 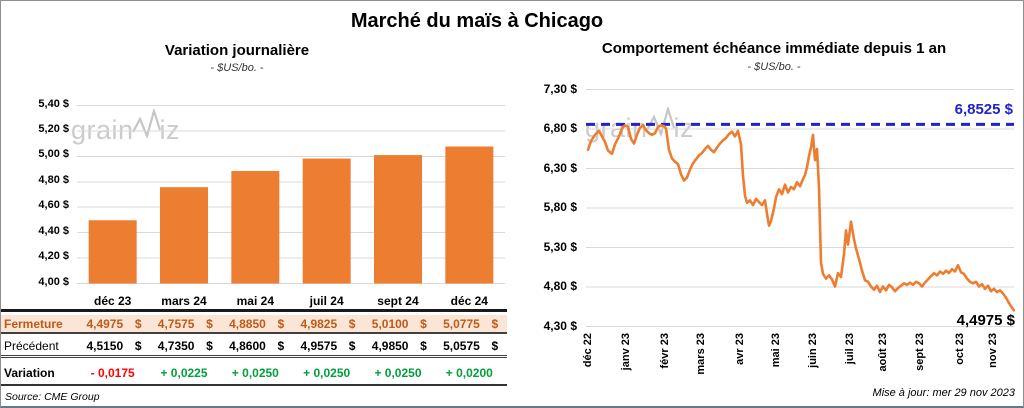 I want to click on x-tick-label: sept 23, so click(x=920, y=352).